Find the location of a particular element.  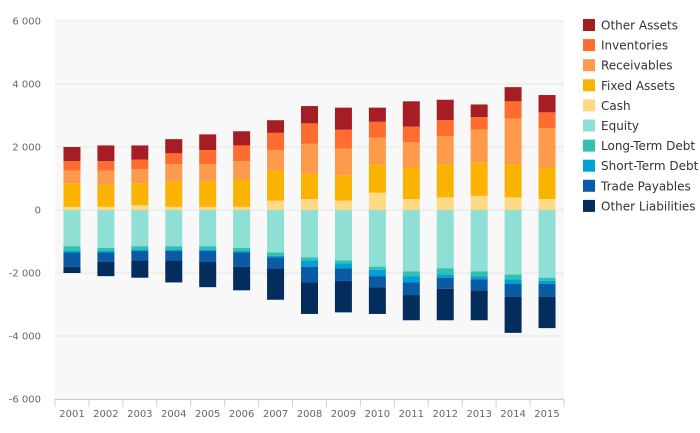

bar-segment-fixed-assets-2007 is located at coordinates (276, 185).